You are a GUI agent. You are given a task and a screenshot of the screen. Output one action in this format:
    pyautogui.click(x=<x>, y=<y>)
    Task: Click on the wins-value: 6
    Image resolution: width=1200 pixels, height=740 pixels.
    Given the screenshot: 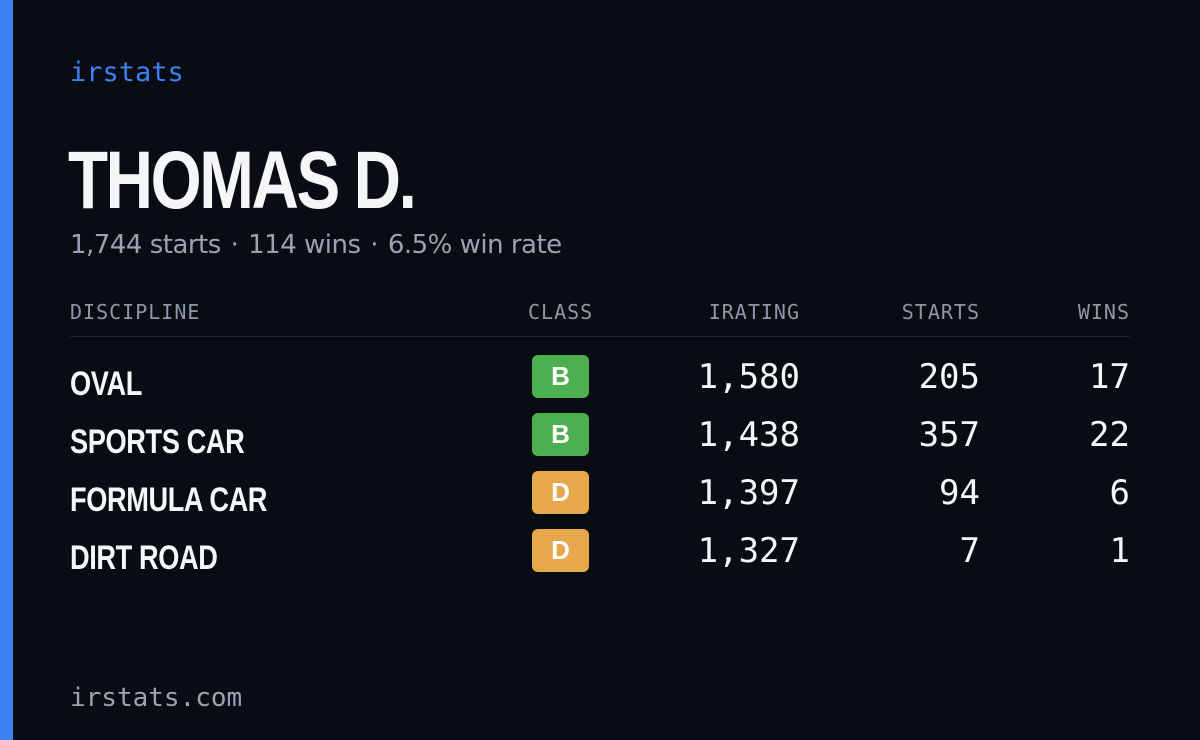 What is the action you would take?
    pyautogui.click(x=1119, y=493)
    